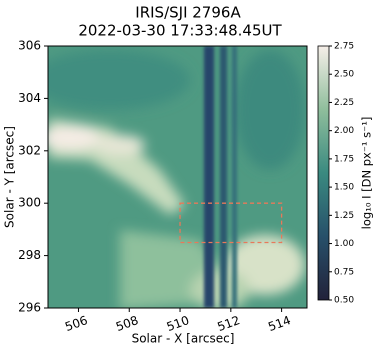 This screenshot has width=377, height=350. I want to click on chart-subtitle: 2022-03-30 17:33:48.45UT, so click(180, 31).